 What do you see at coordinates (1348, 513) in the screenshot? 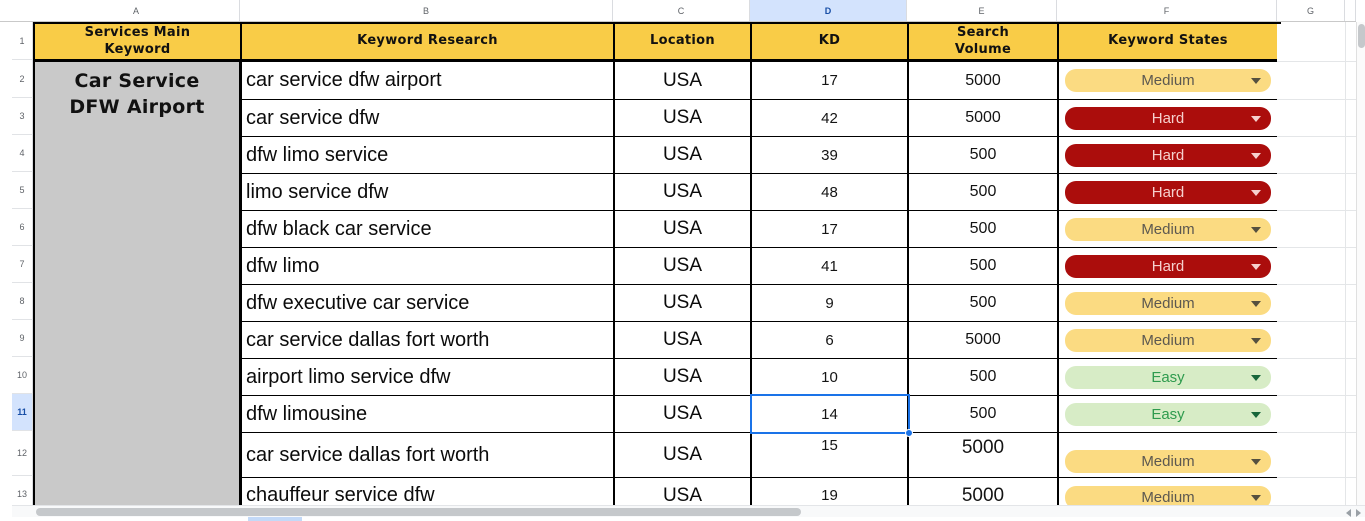
I see `scroll-left-icon` at bounding box center [1348, 513].